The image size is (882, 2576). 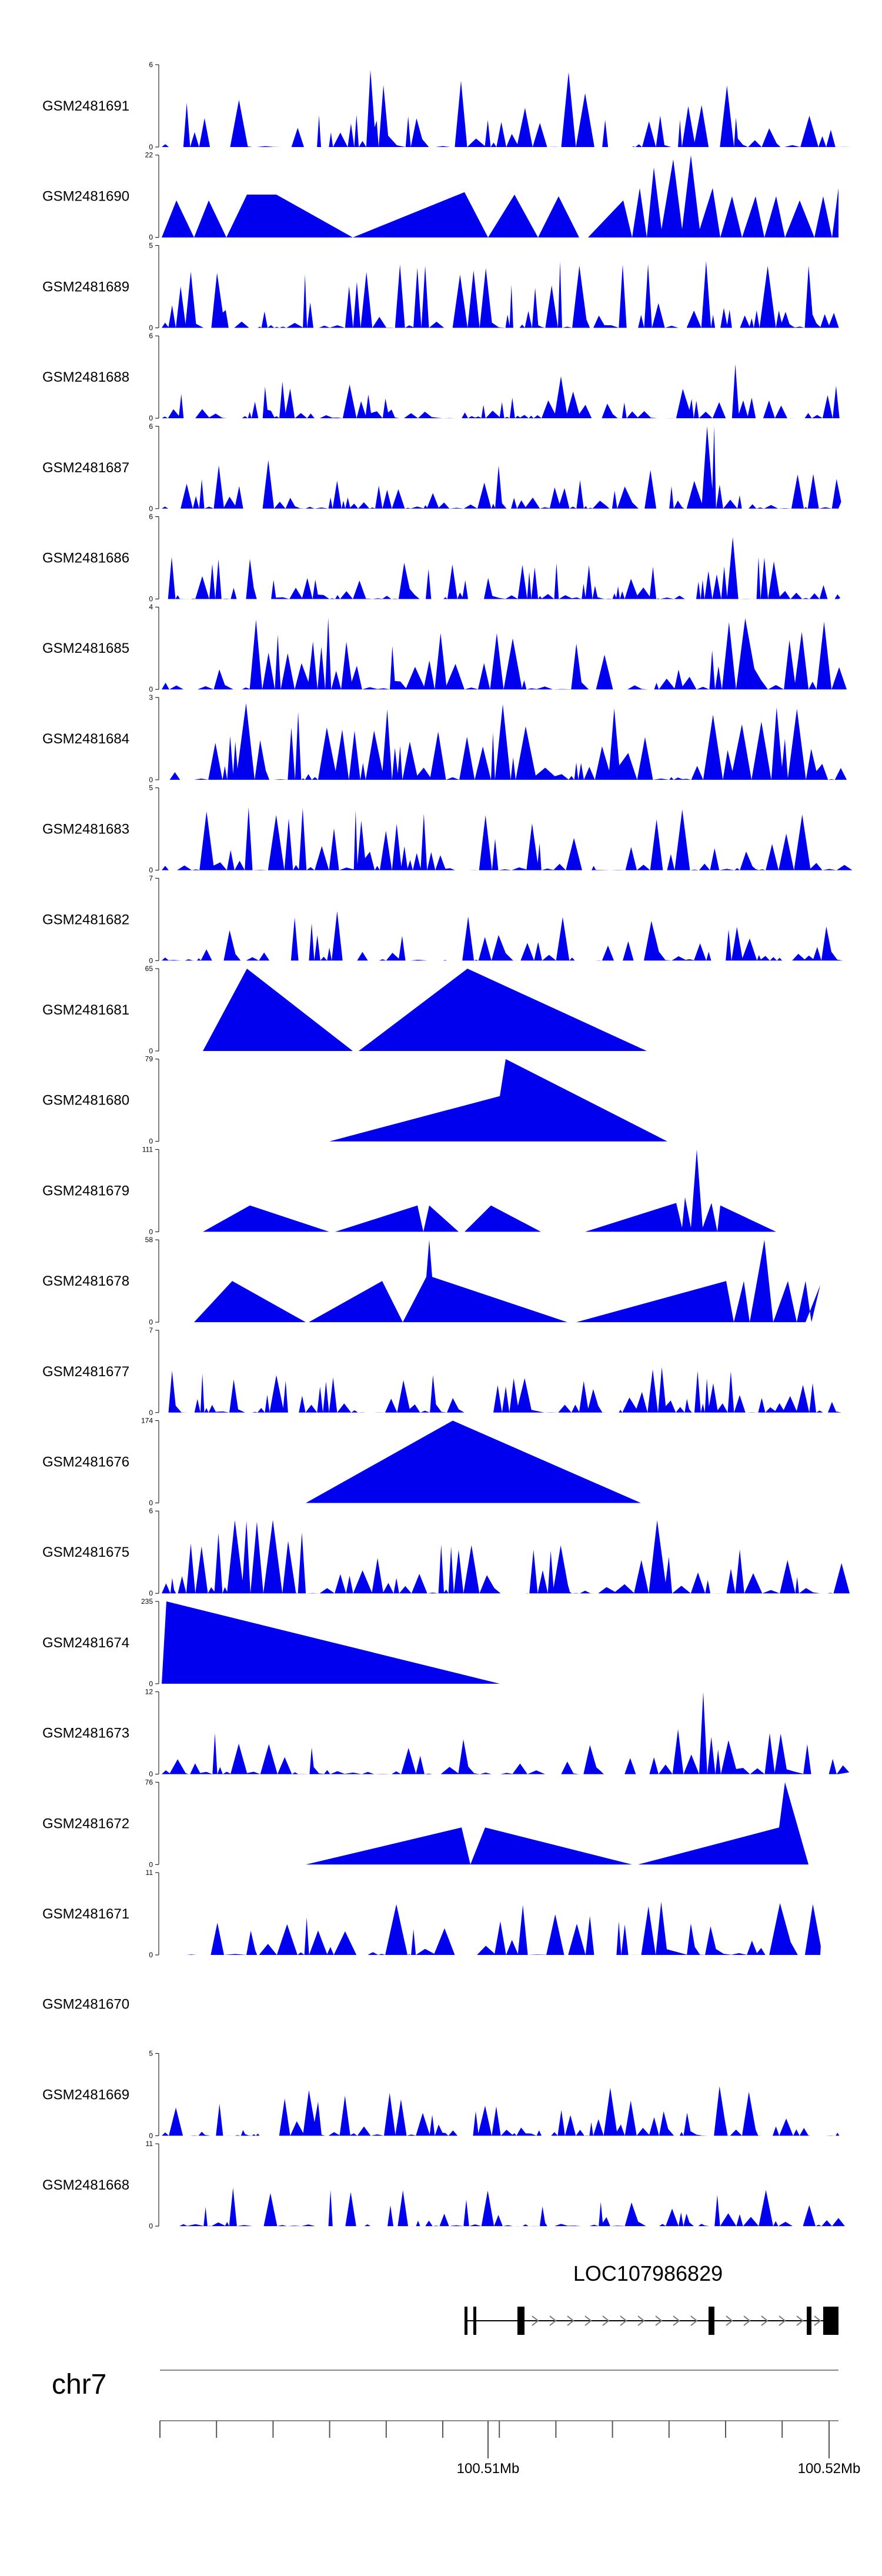 What do you see at coordinates (85, 2185) in the screenshot?
I see `track-label: GSM2481668` at bounding box center [85, 2185].